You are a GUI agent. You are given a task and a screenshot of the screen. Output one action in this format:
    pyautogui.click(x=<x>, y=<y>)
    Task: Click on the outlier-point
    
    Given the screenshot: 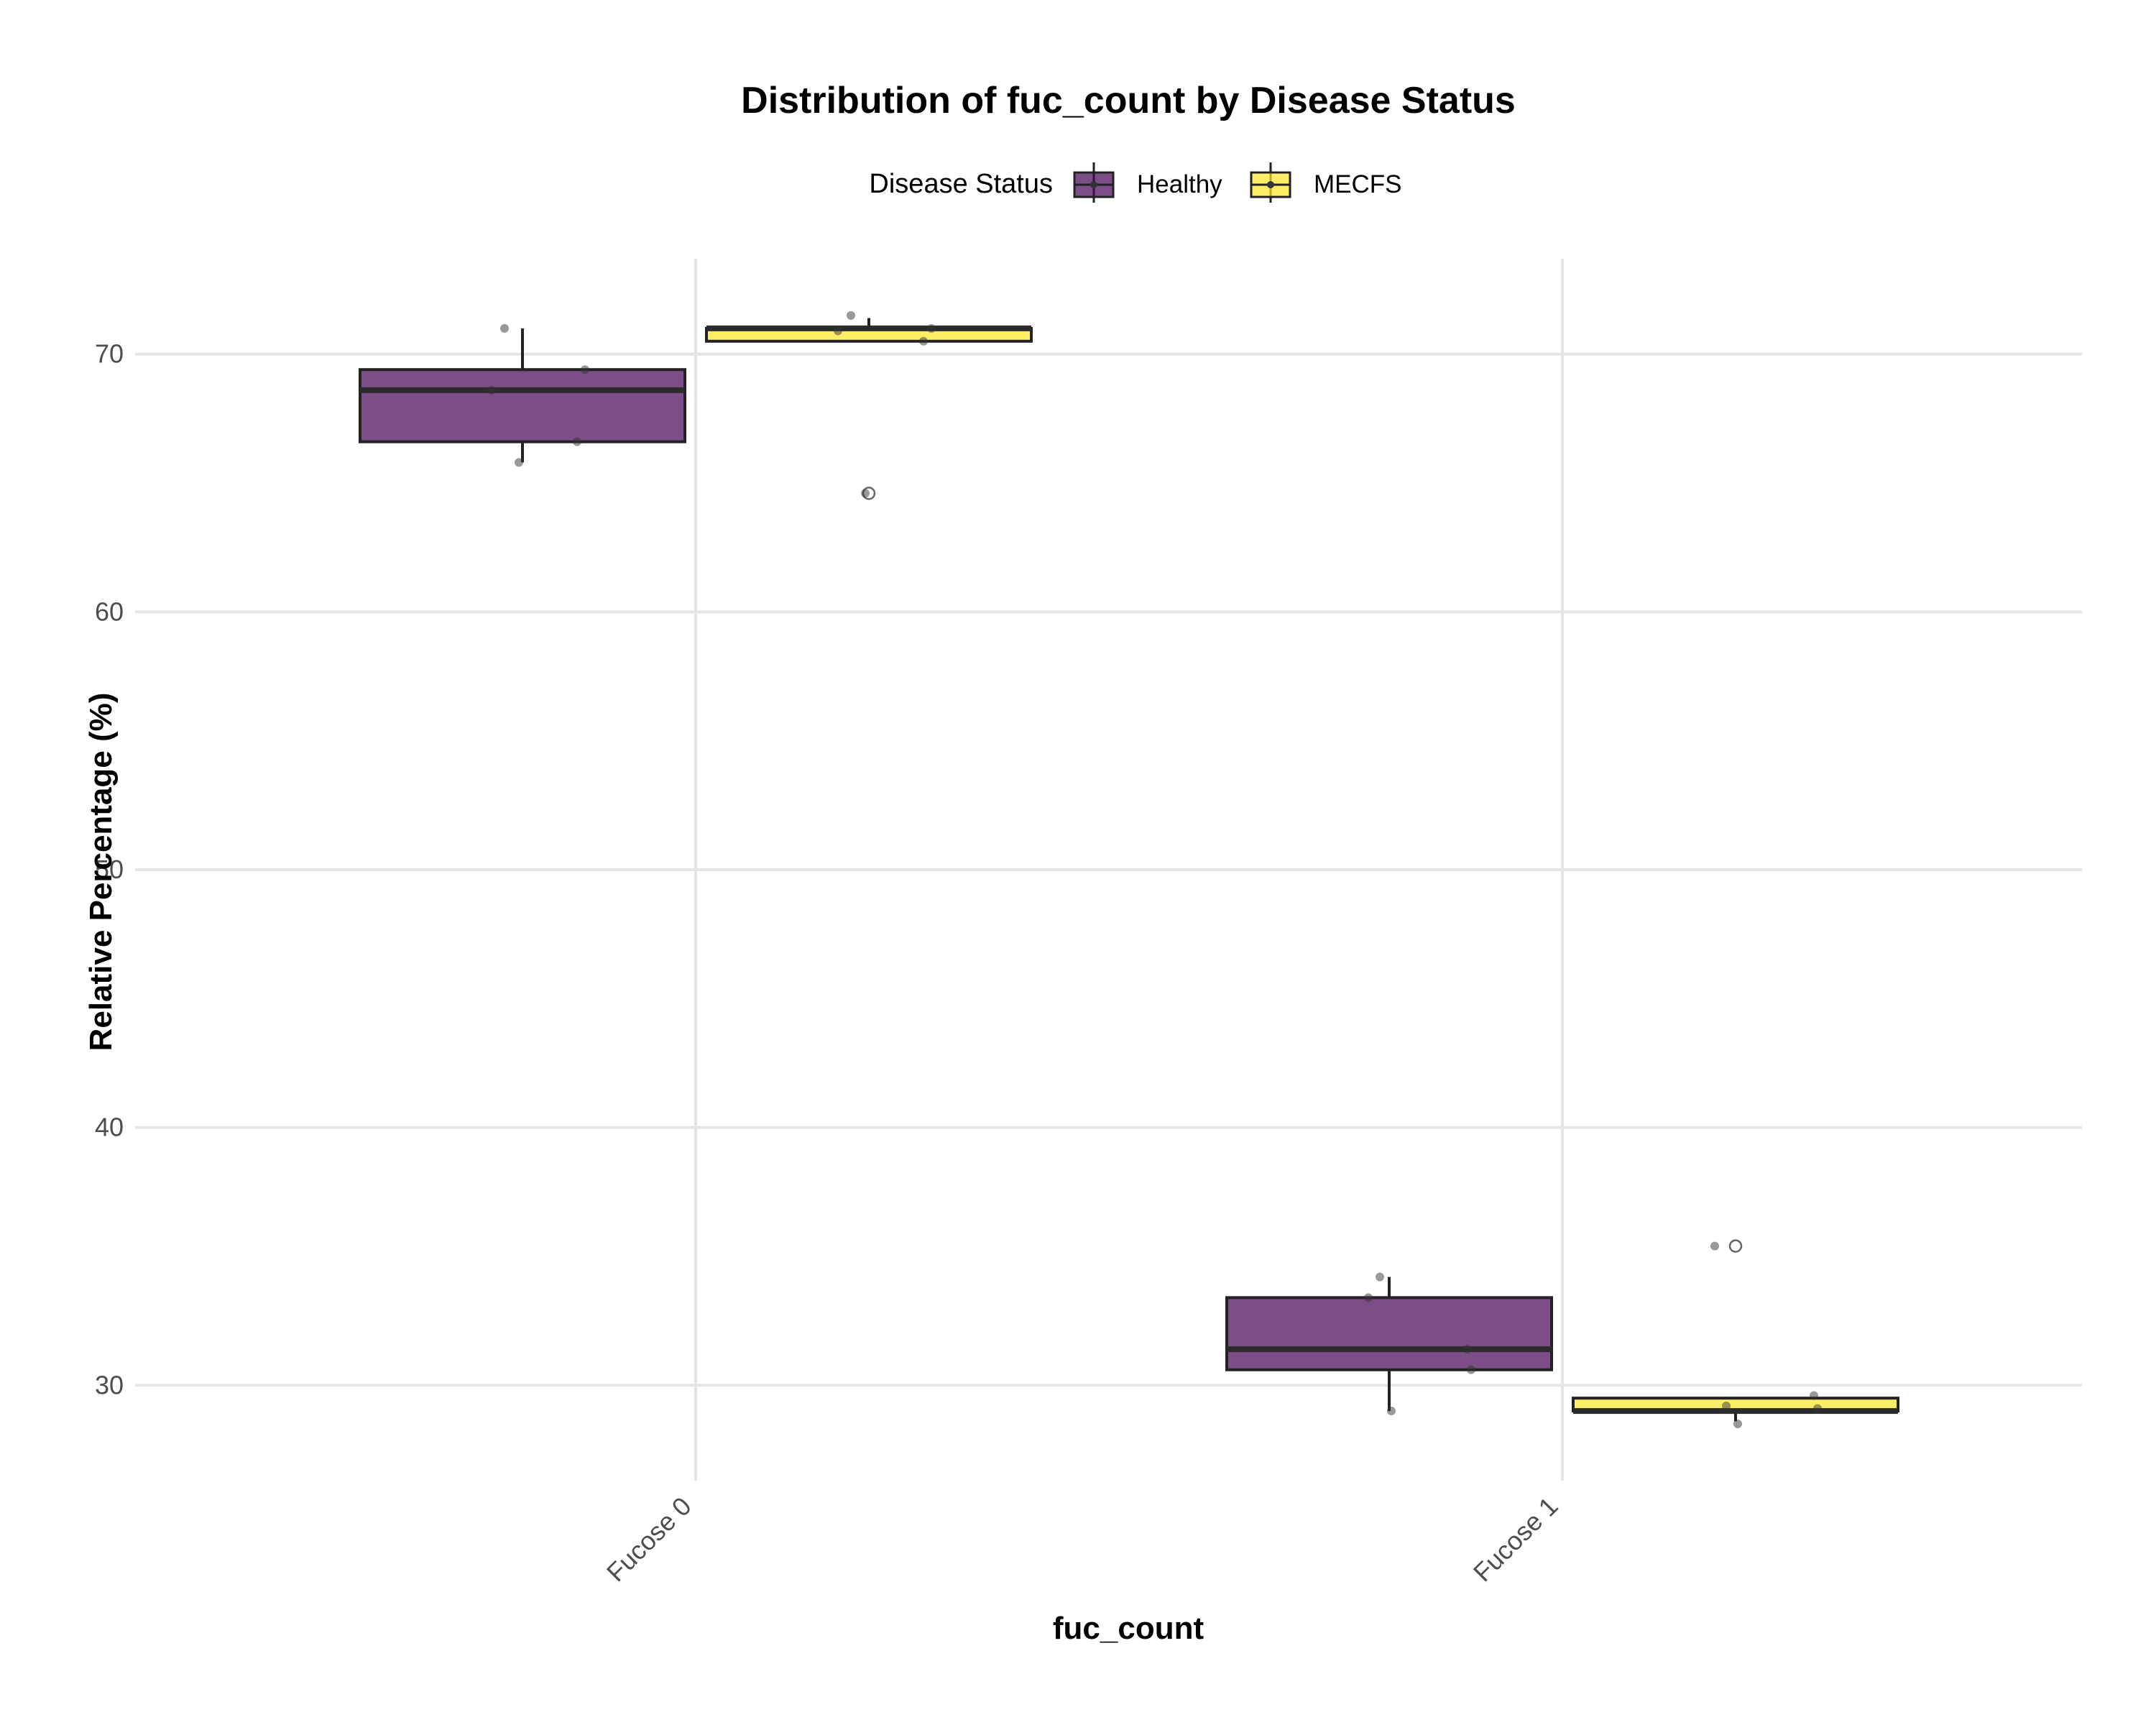 What is the action you would take?
    pyautogui.click(x=1736, y=1246)
    